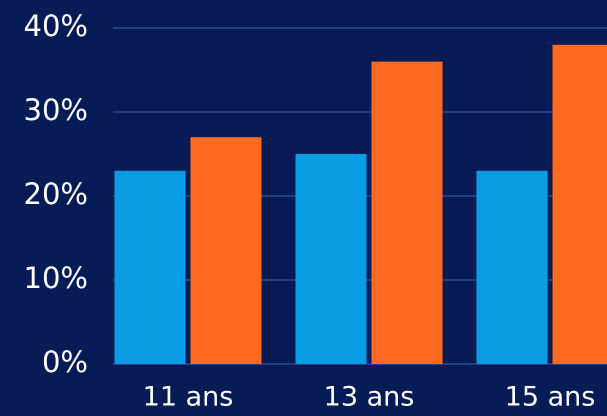  What do you see at coordinates (56, 110) in the screenshot?
I see `y-tick-label: 30%` at bounding box center [56, 110].